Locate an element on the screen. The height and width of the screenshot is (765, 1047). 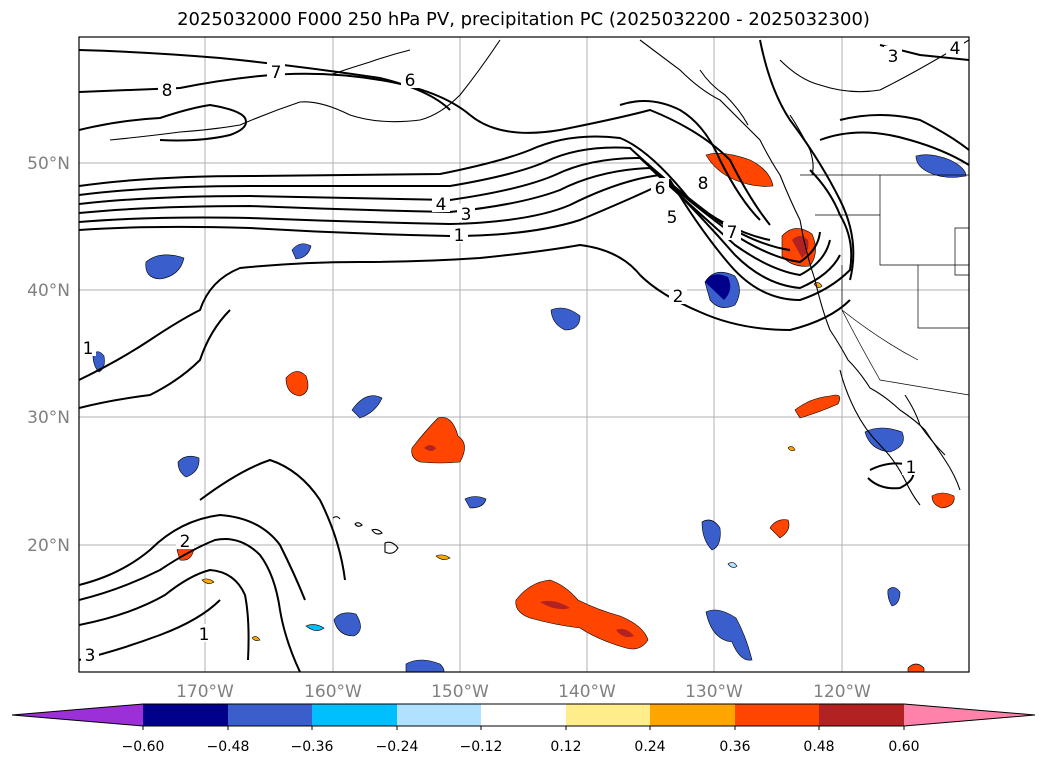
colorbar-tick-label: −0.48 is located at coordinates (228, 747).